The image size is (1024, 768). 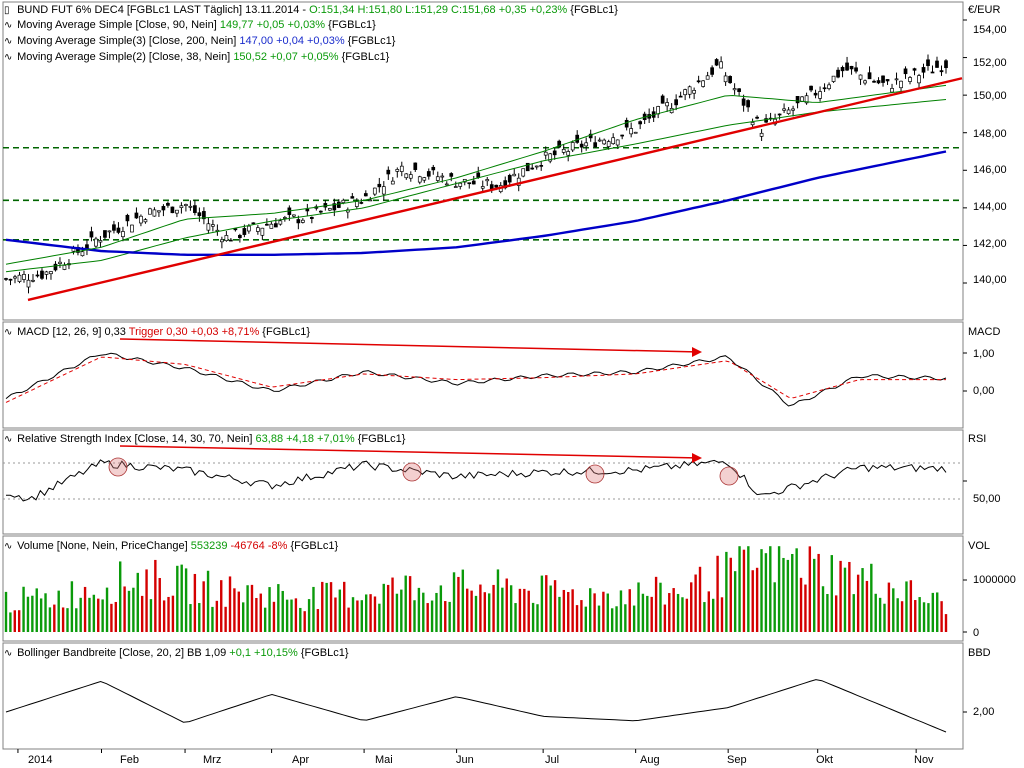 What do you see at coordinates (371, 41) in the screenshot?
I see `ma2-symbol: {FGBLc1}` at bounding box center [371, 41].